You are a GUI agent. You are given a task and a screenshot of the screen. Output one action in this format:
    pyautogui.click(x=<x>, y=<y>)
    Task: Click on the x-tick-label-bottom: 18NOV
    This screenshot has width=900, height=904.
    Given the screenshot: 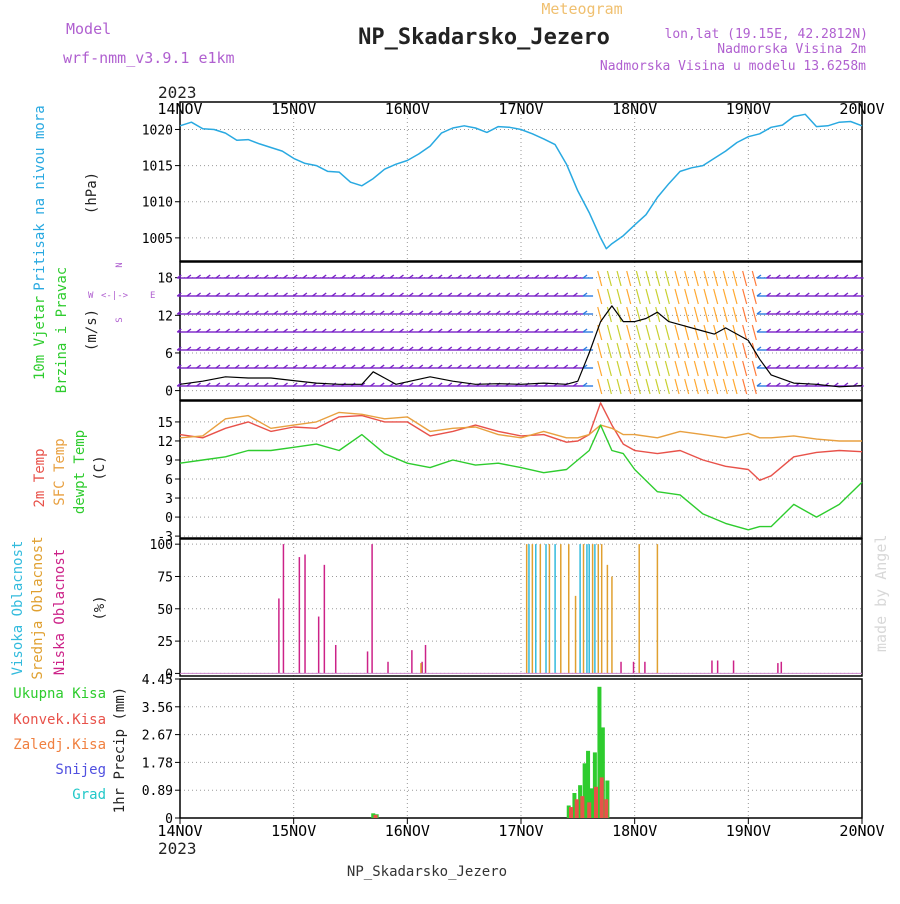 What is the action you would take?
    pyautogui.click(x=634, y=831)
    